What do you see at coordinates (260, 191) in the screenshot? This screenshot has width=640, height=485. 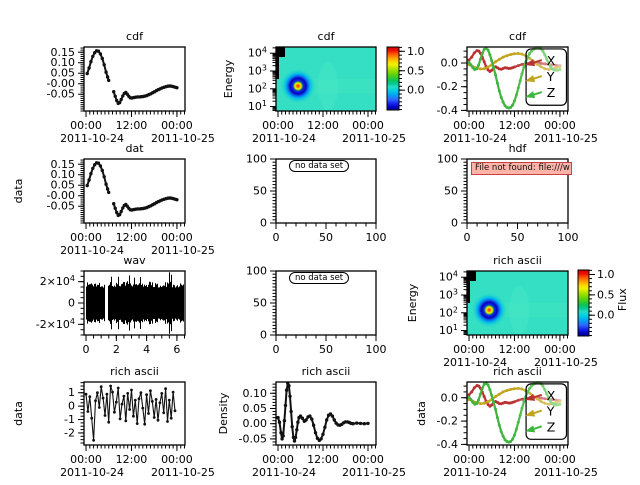 I see `y-tick-label: 50` at bounding box center [260, 191].